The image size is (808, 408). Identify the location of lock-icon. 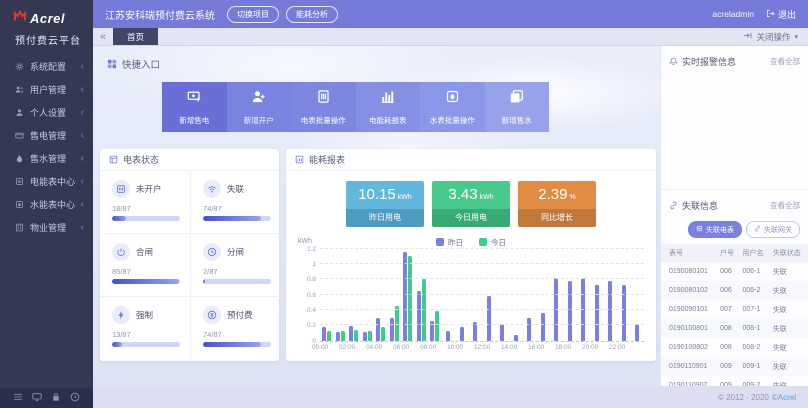
(56, 398).